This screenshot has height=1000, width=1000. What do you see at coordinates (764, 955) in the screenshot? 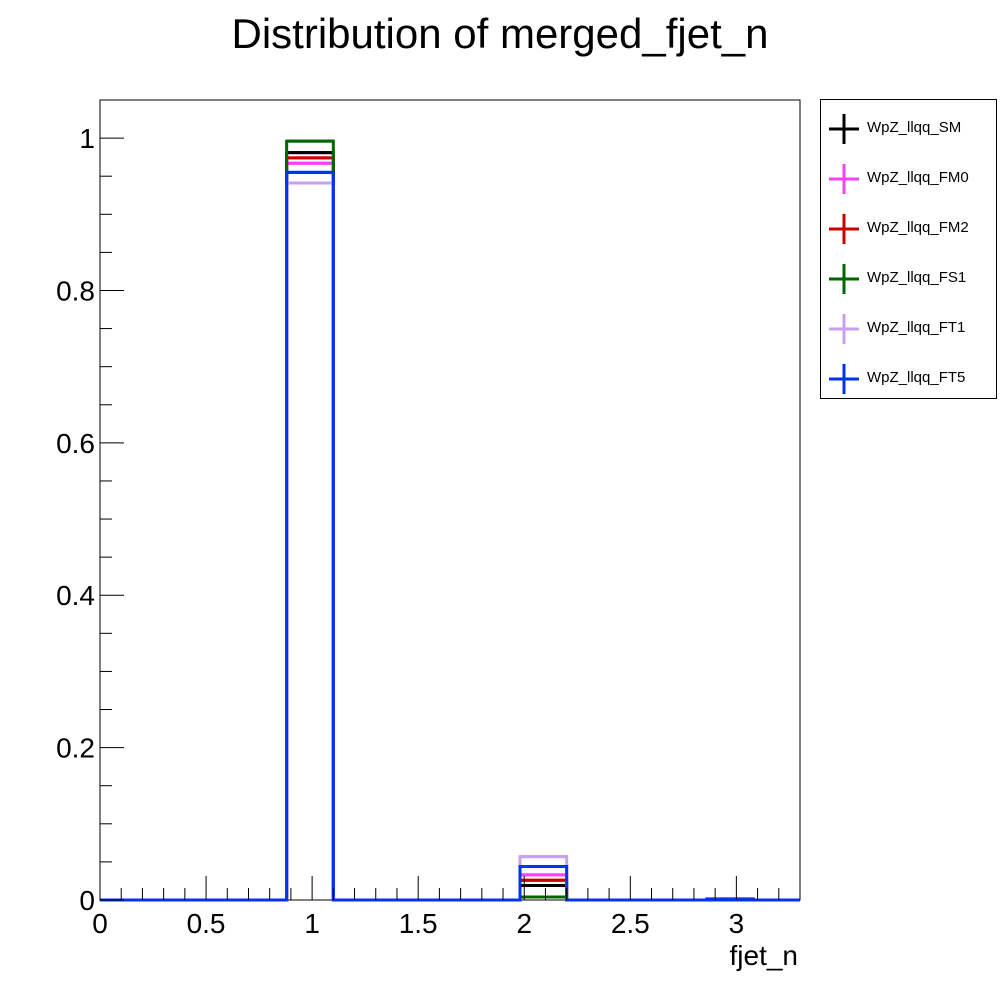
I see `x-axis-title: fjet_n` at bounding box center [764, 955].